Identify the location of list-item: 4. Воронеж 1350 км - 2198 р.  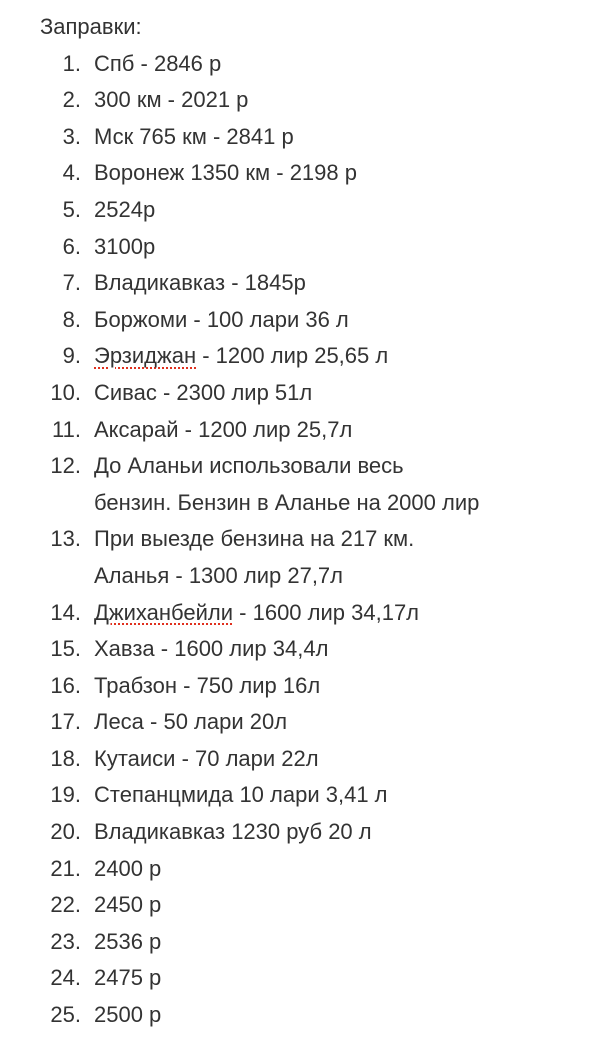
(300, 173).